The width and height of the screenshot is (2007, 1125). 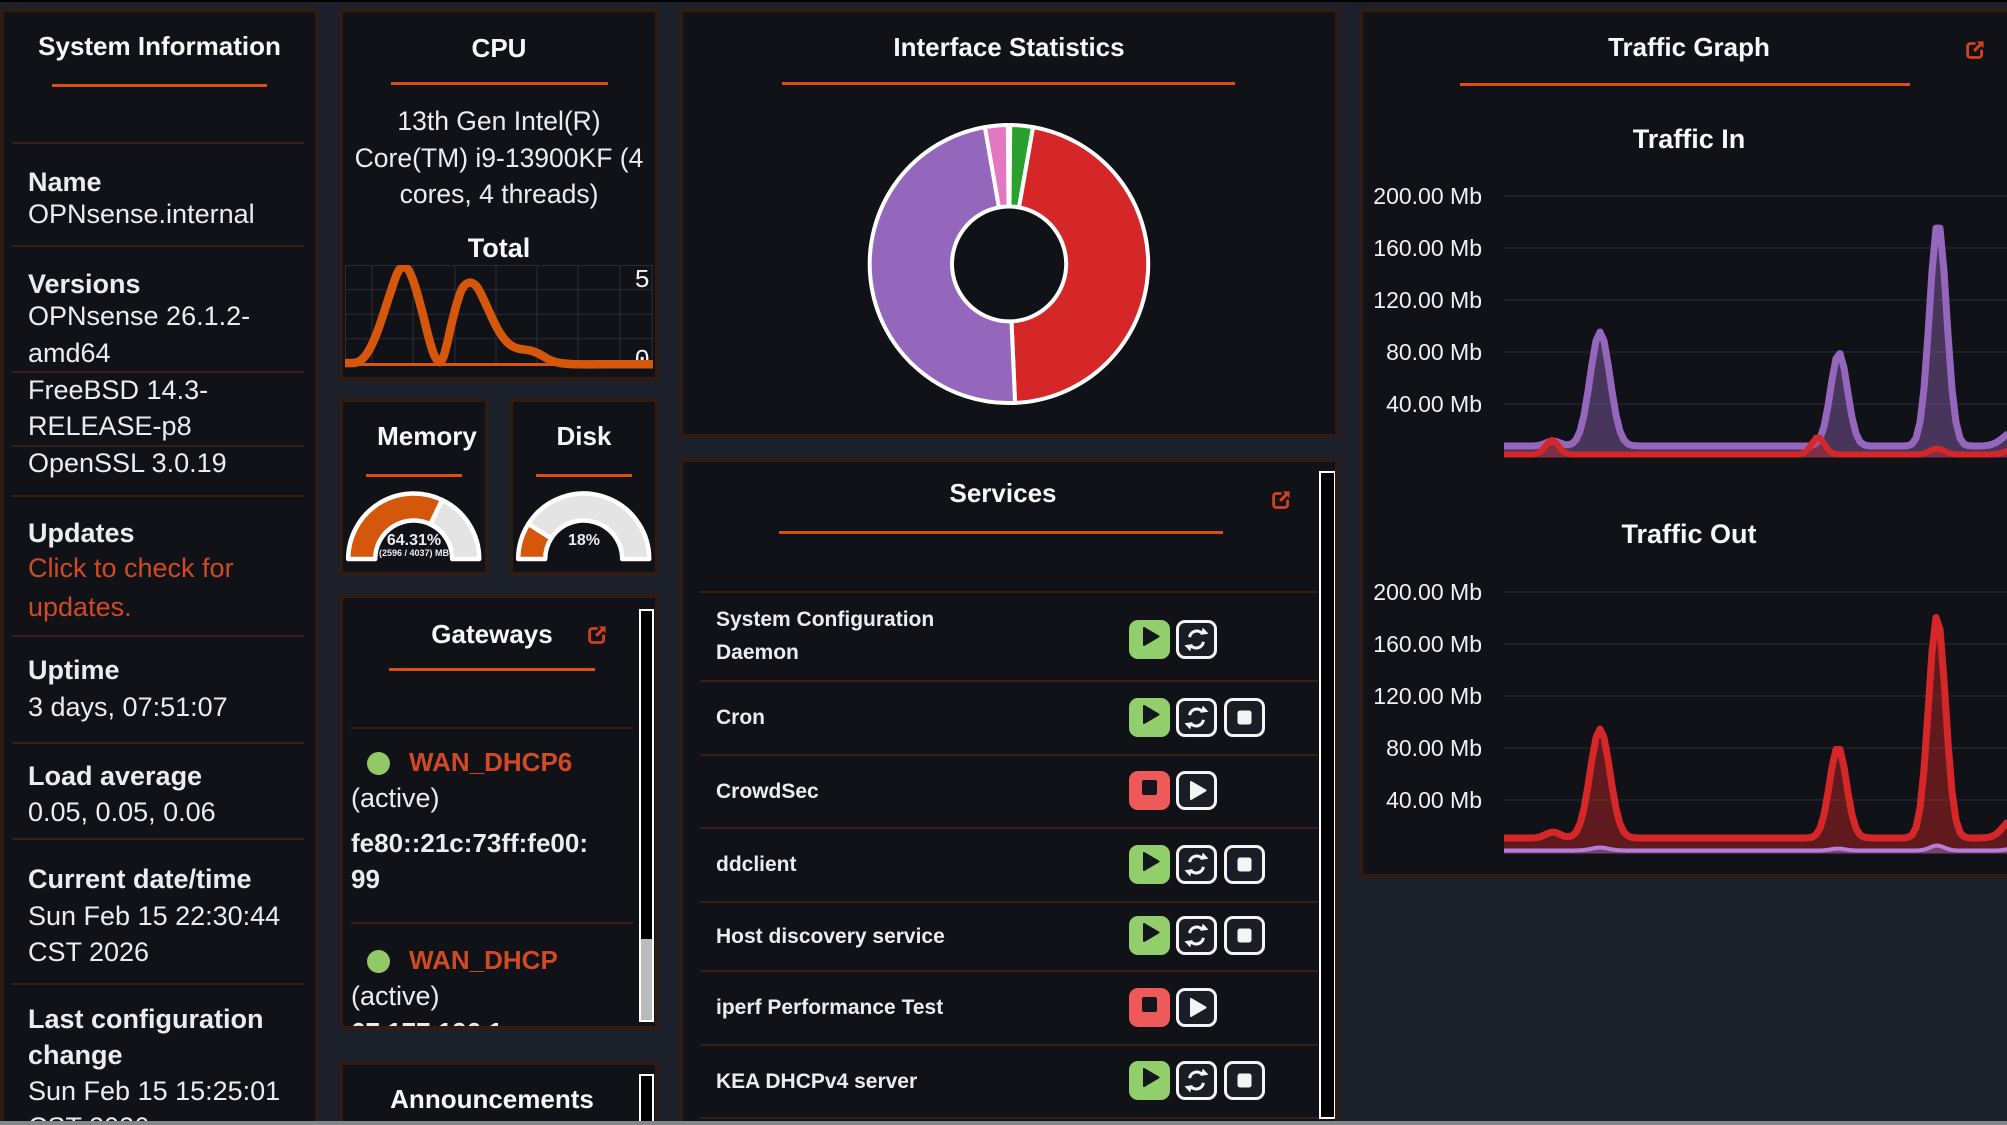 What do you see at coordinates (642, 280) in the screenshot?
I see `svg-text: 5` at bounding box center [642, 280].